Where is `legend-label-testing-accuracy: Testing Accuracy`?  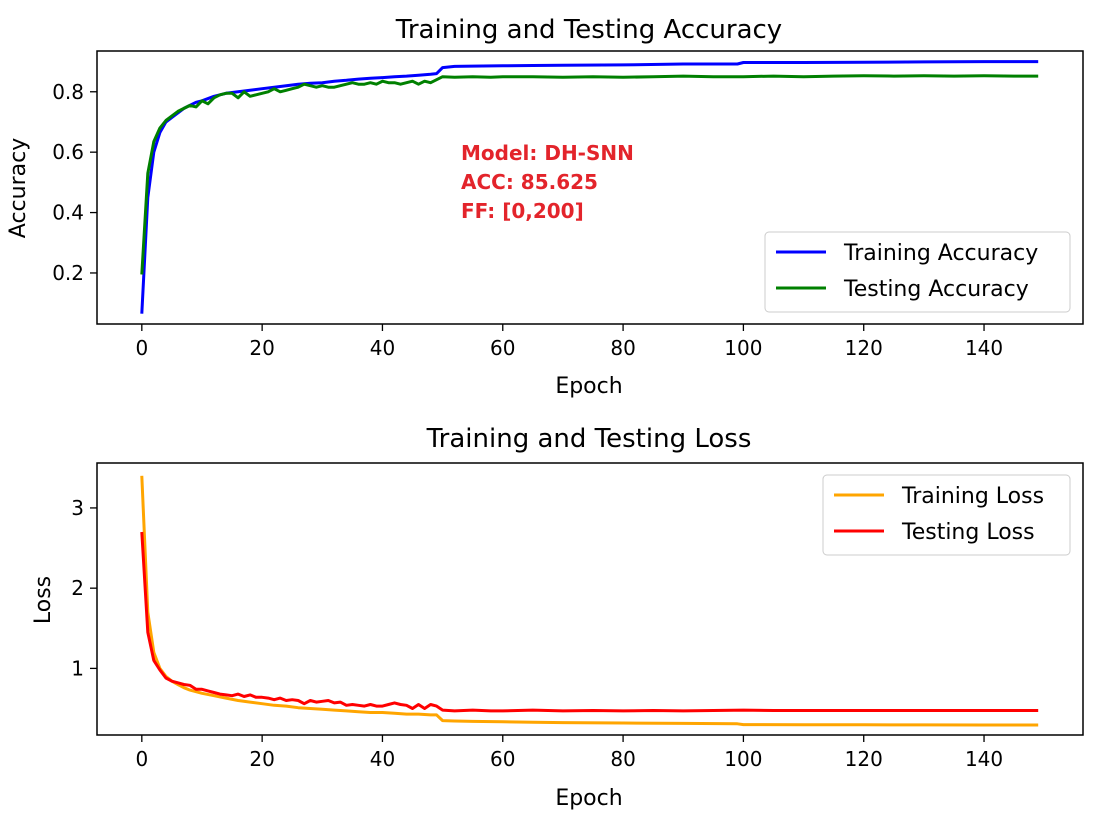
legend-label-testing-accuracy: Testing Accuracy is located at coordinates (936, 289).